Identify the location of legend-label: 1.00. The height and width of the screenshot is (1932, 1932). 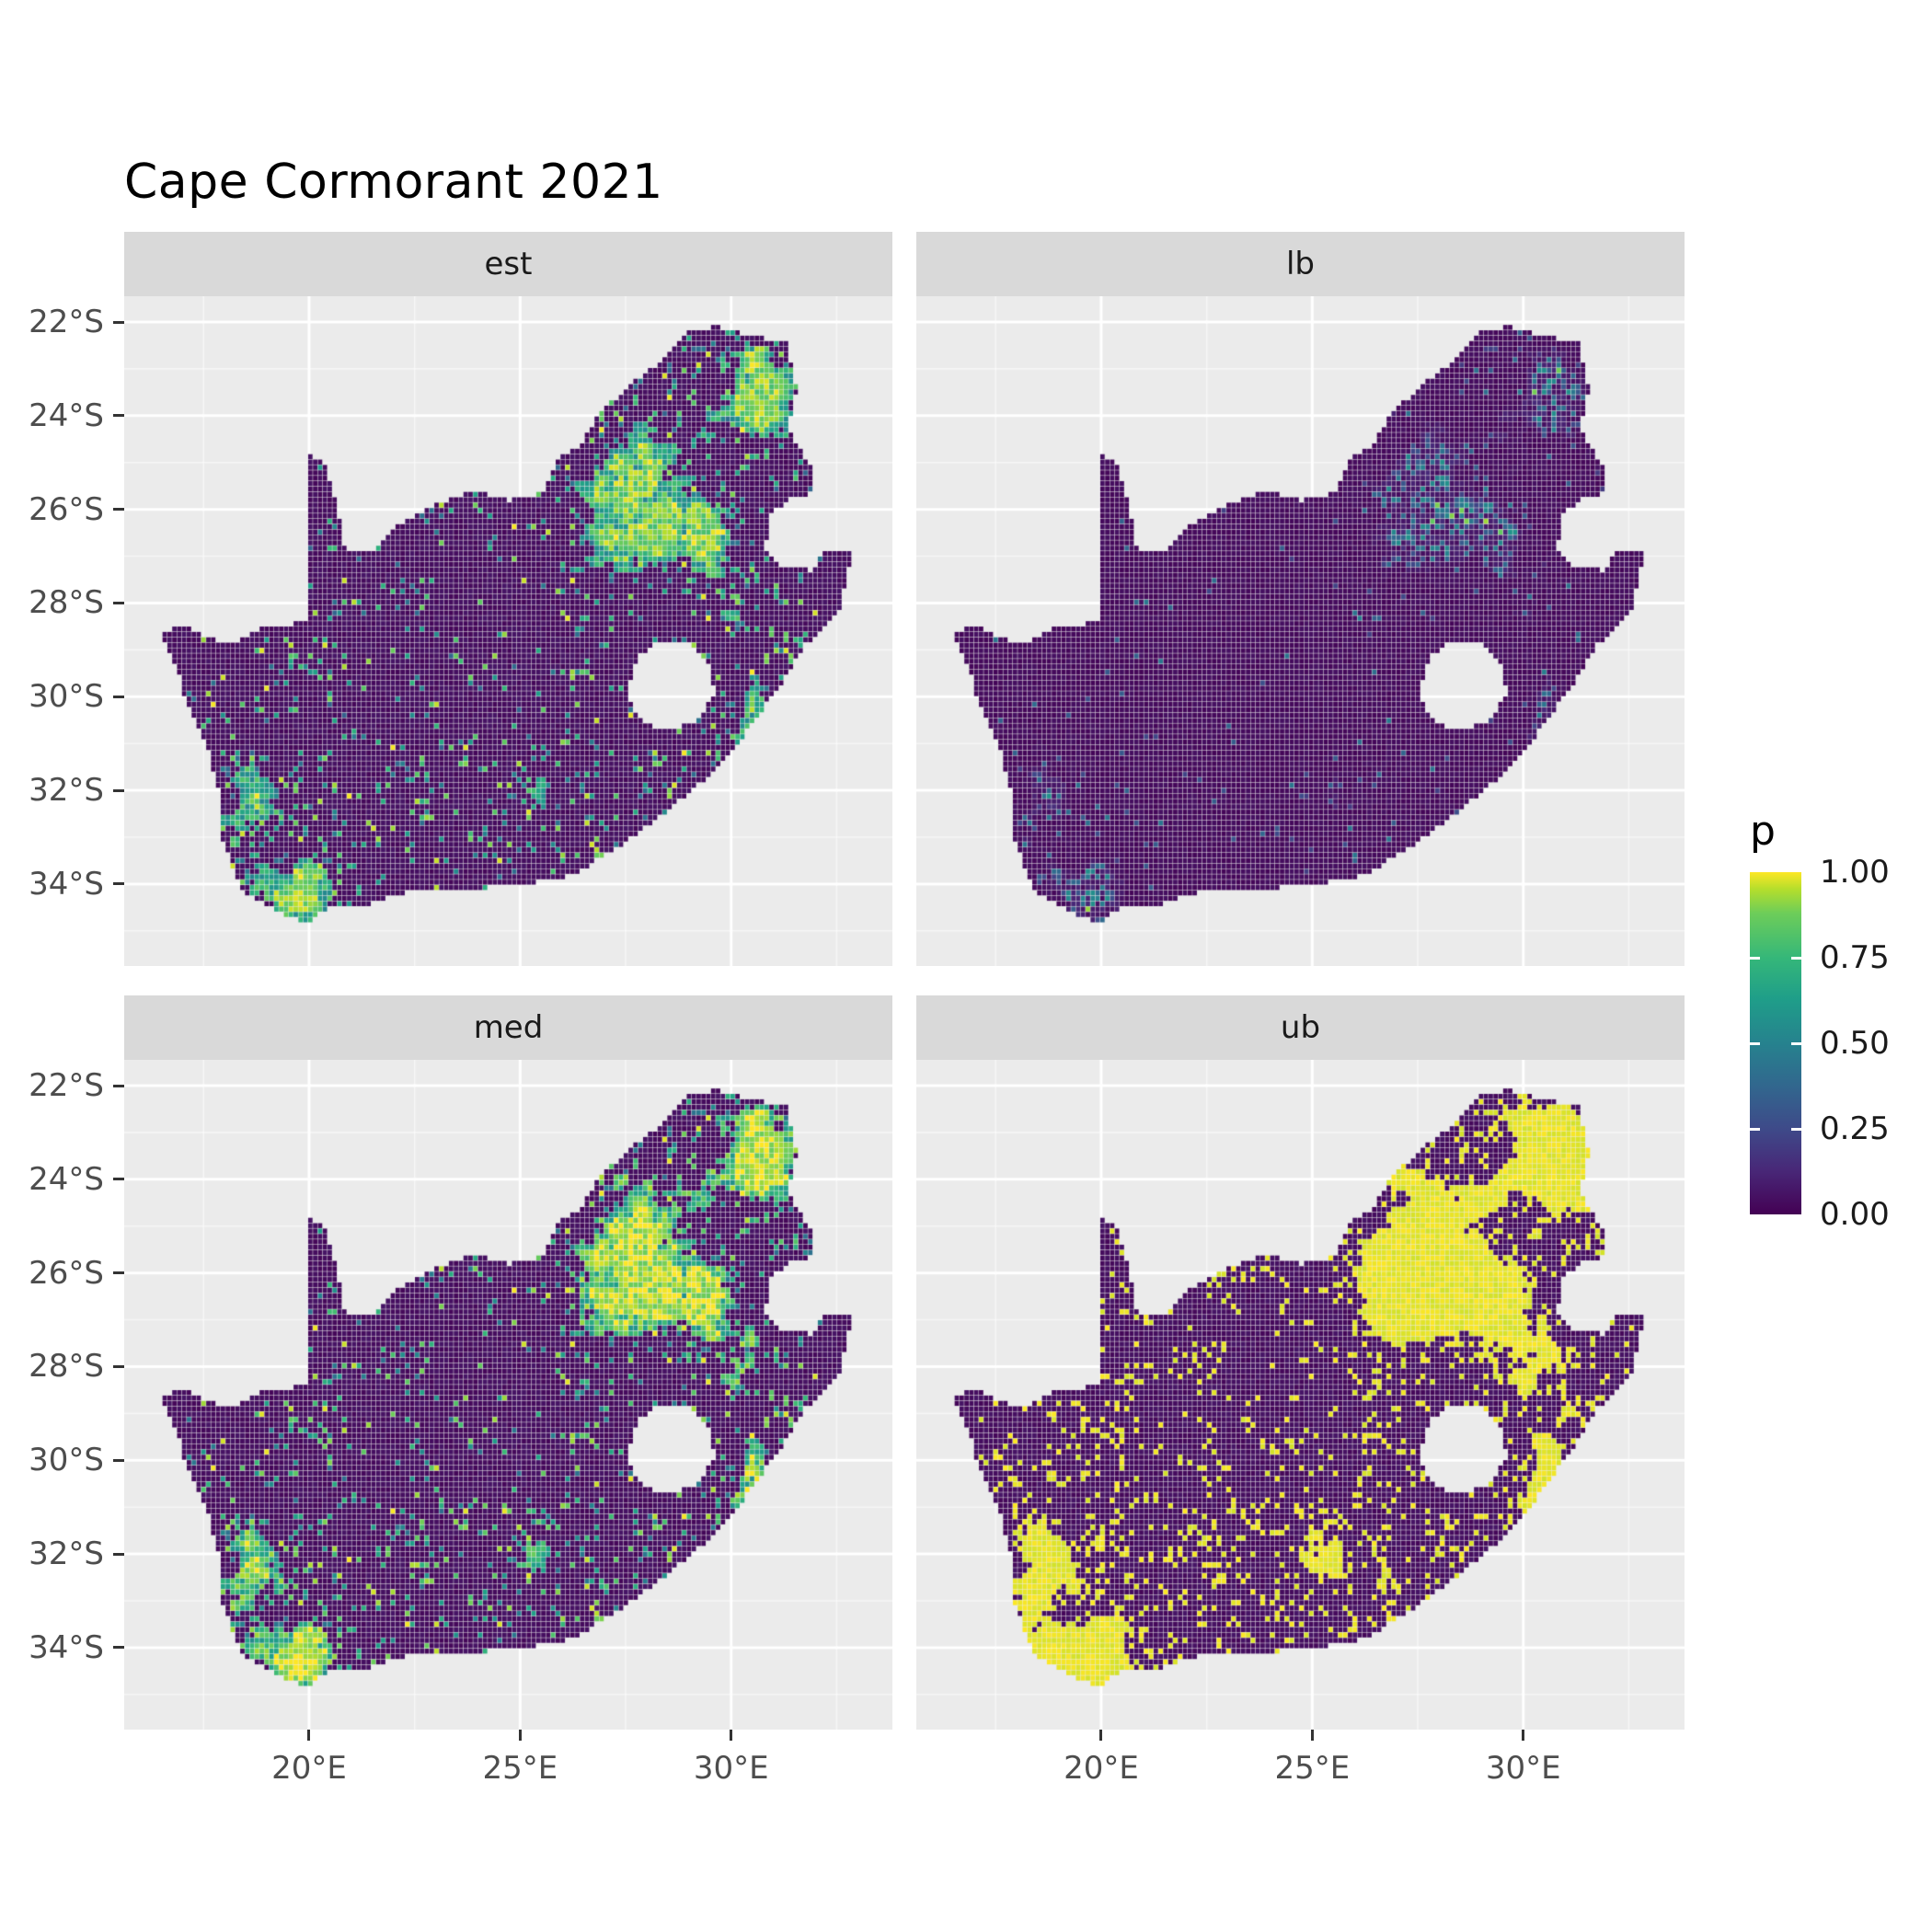
(1855, 872).